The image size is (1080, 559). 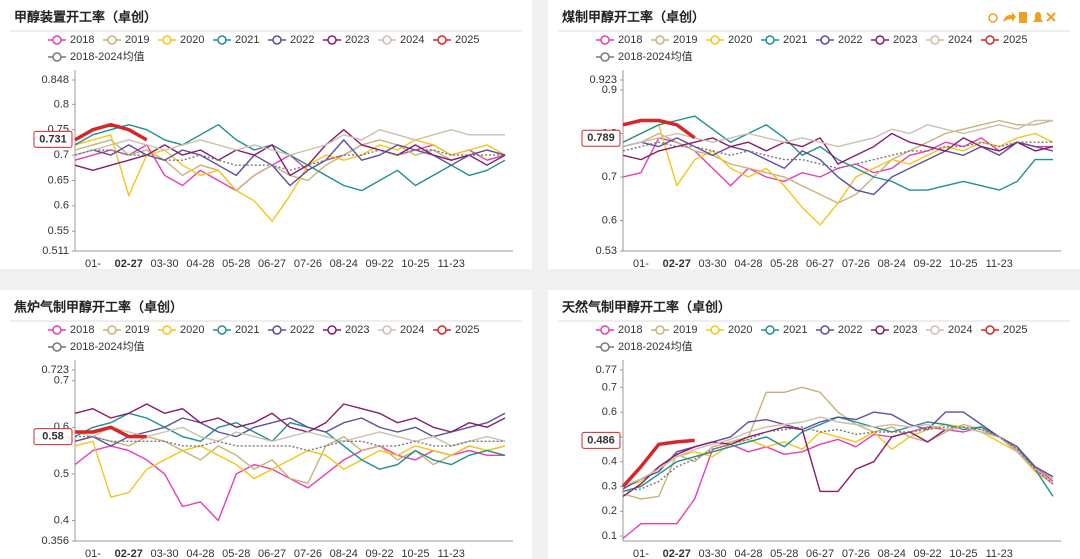 What do you see at coordinates (1009, 17) in the screenshot?
I see `share-icon` at bounding box center [1009, 17].